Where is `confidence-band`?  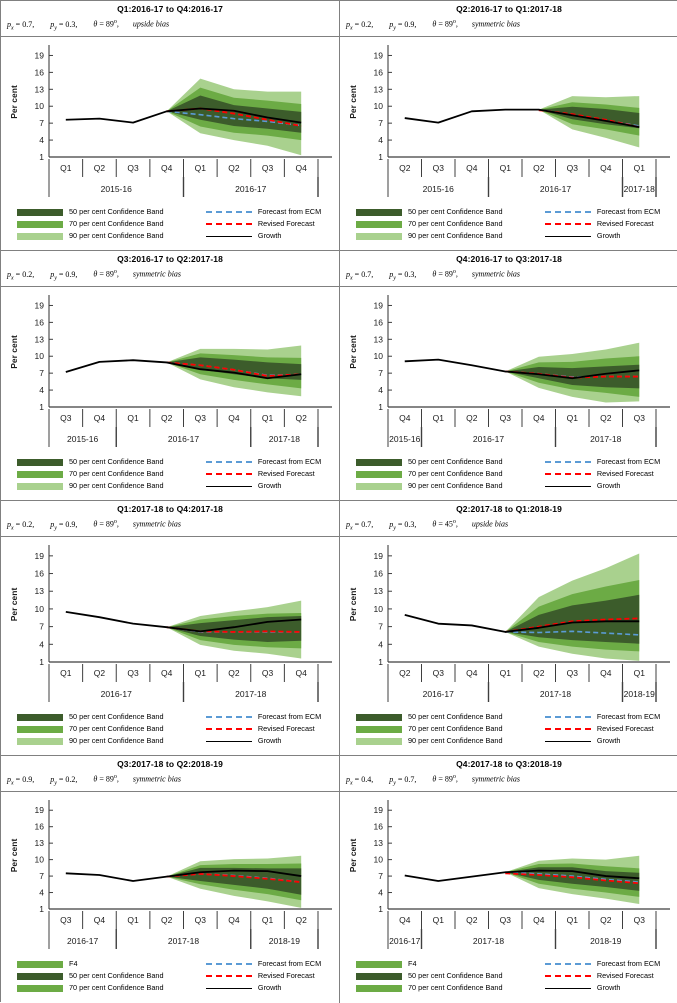
confidence-band is located at coordinates (234, 369).